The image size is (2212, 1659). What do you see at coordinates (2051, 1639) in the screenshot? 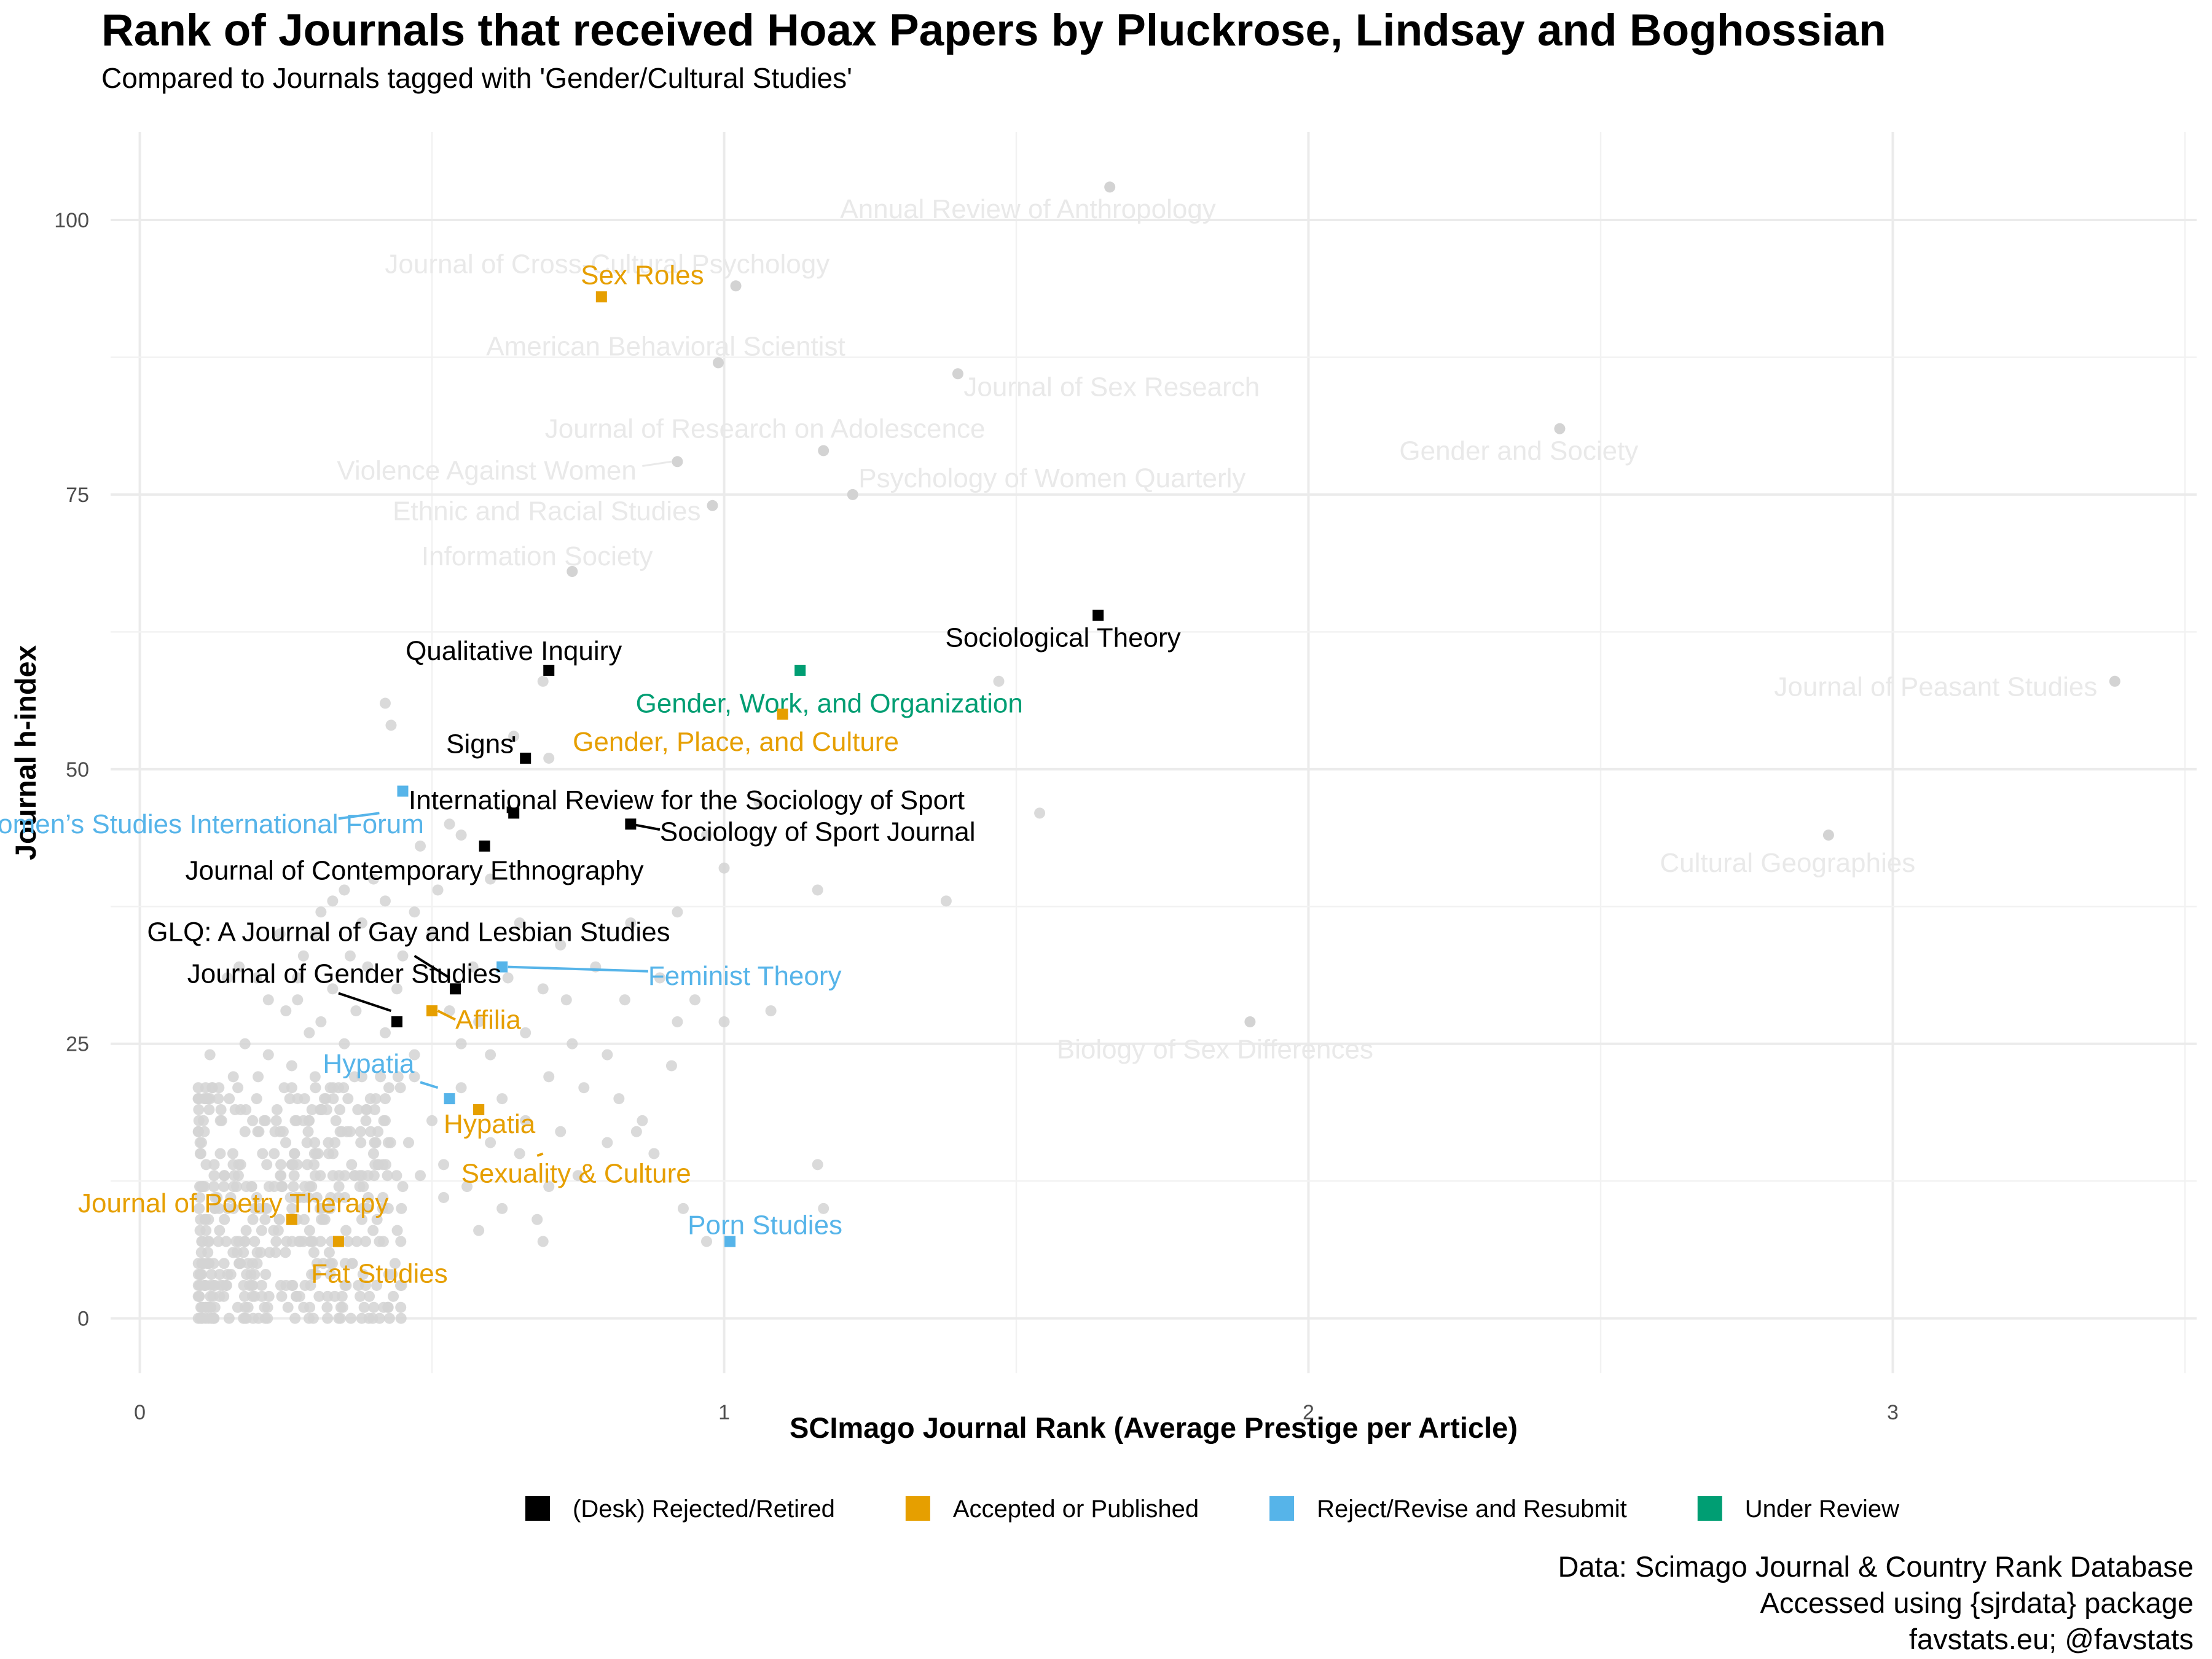
I see `caption-line-3: favstats.eu; @favstats` at bounding box center [2051, 1639].